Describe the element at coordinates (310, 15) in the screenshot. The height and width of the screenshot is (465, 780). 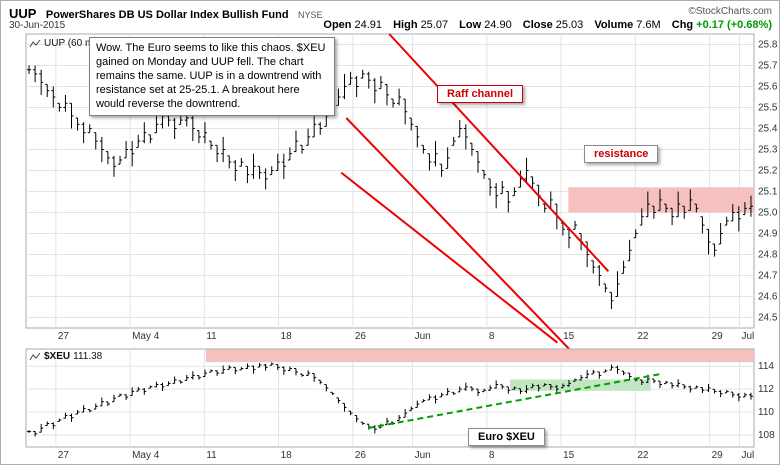
I see `exchange-label: NYSE` at that location.